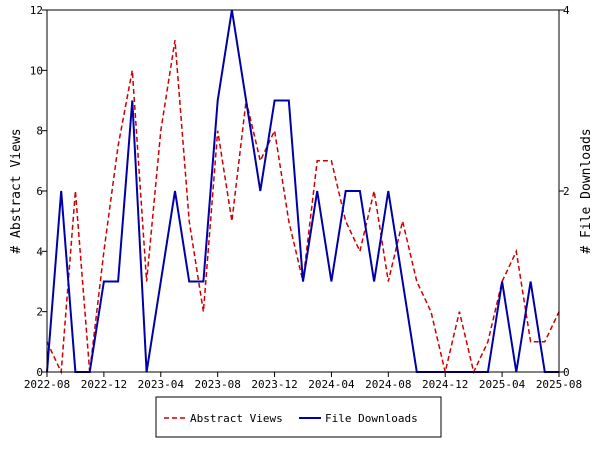  I want to click on x-tick-label: 2024-08, so click(388, 384).